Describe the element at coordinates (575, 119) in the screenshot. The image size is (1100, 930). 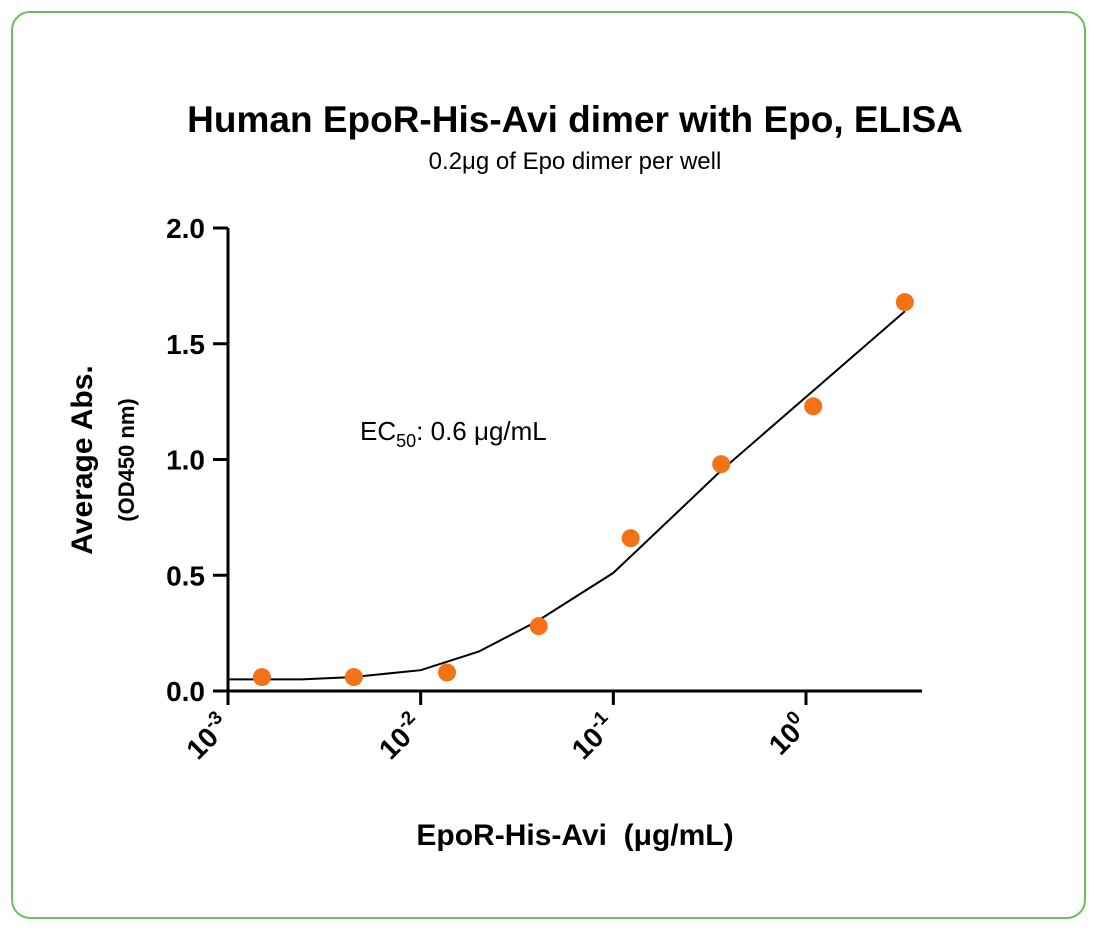
I see `chart-title: Human EpoR-His-Avi dimer with Epo, ELISA` at that location.